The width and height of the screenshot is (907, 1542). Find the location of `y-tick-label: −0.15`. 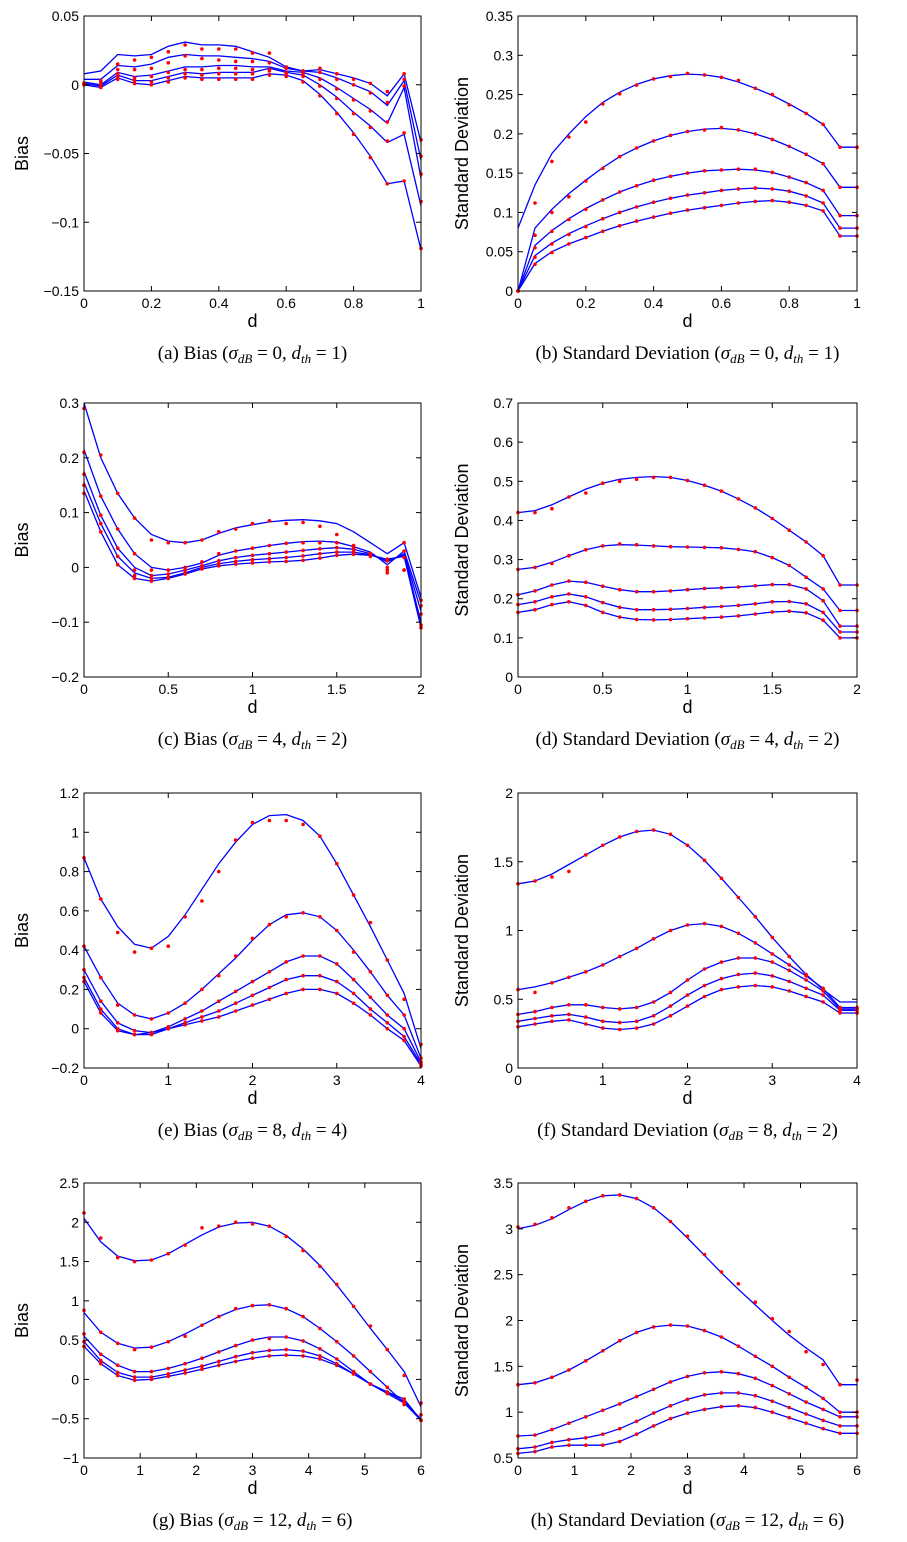

y-tick-label: −0.15 is located at coordinates (62, 291).